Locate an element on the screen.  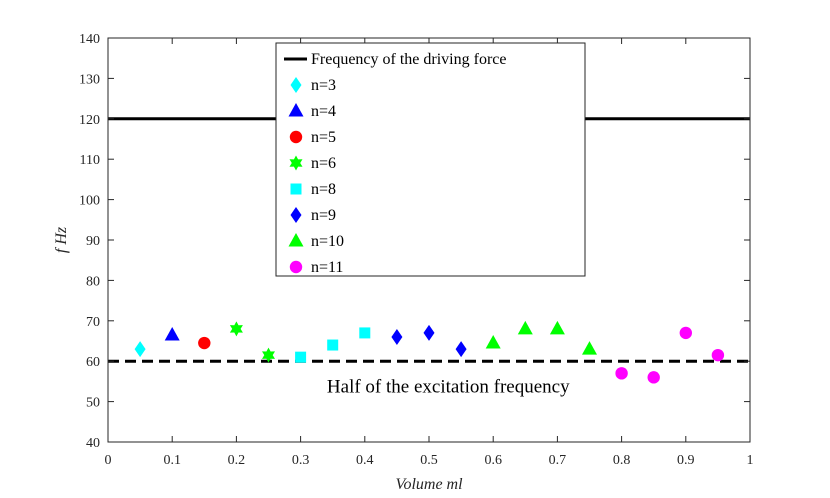
legend-entry-n-3: n=3 is located at coordinates (323, 85).